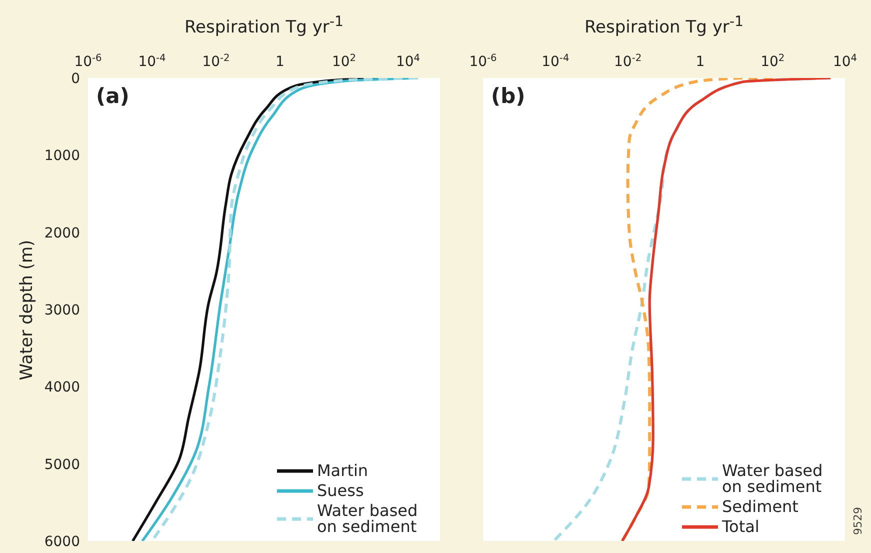 The height and width of the screenshot is (553, 871). Describe the element at coordinates (341, 490) in the screenshot. I see `legend-label: Suess` at that location.